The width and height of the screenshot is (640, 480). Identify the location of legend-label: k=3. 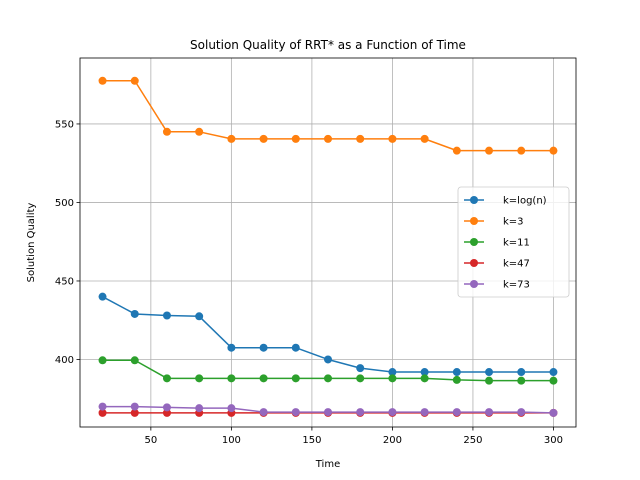
(513, 222).